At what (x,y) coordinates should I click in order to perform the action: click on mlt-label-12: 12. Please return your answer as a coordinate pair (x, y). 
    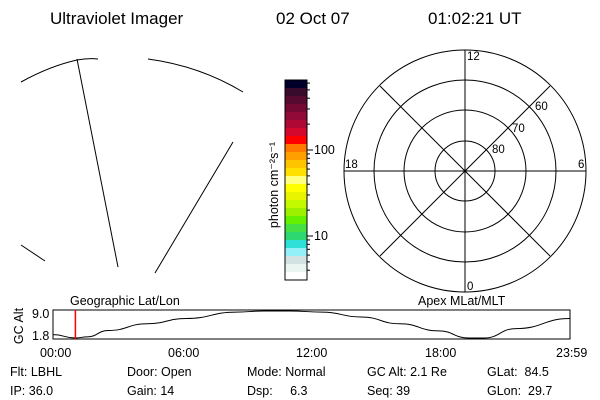
    Looking at the image, I should click on (473, 57).